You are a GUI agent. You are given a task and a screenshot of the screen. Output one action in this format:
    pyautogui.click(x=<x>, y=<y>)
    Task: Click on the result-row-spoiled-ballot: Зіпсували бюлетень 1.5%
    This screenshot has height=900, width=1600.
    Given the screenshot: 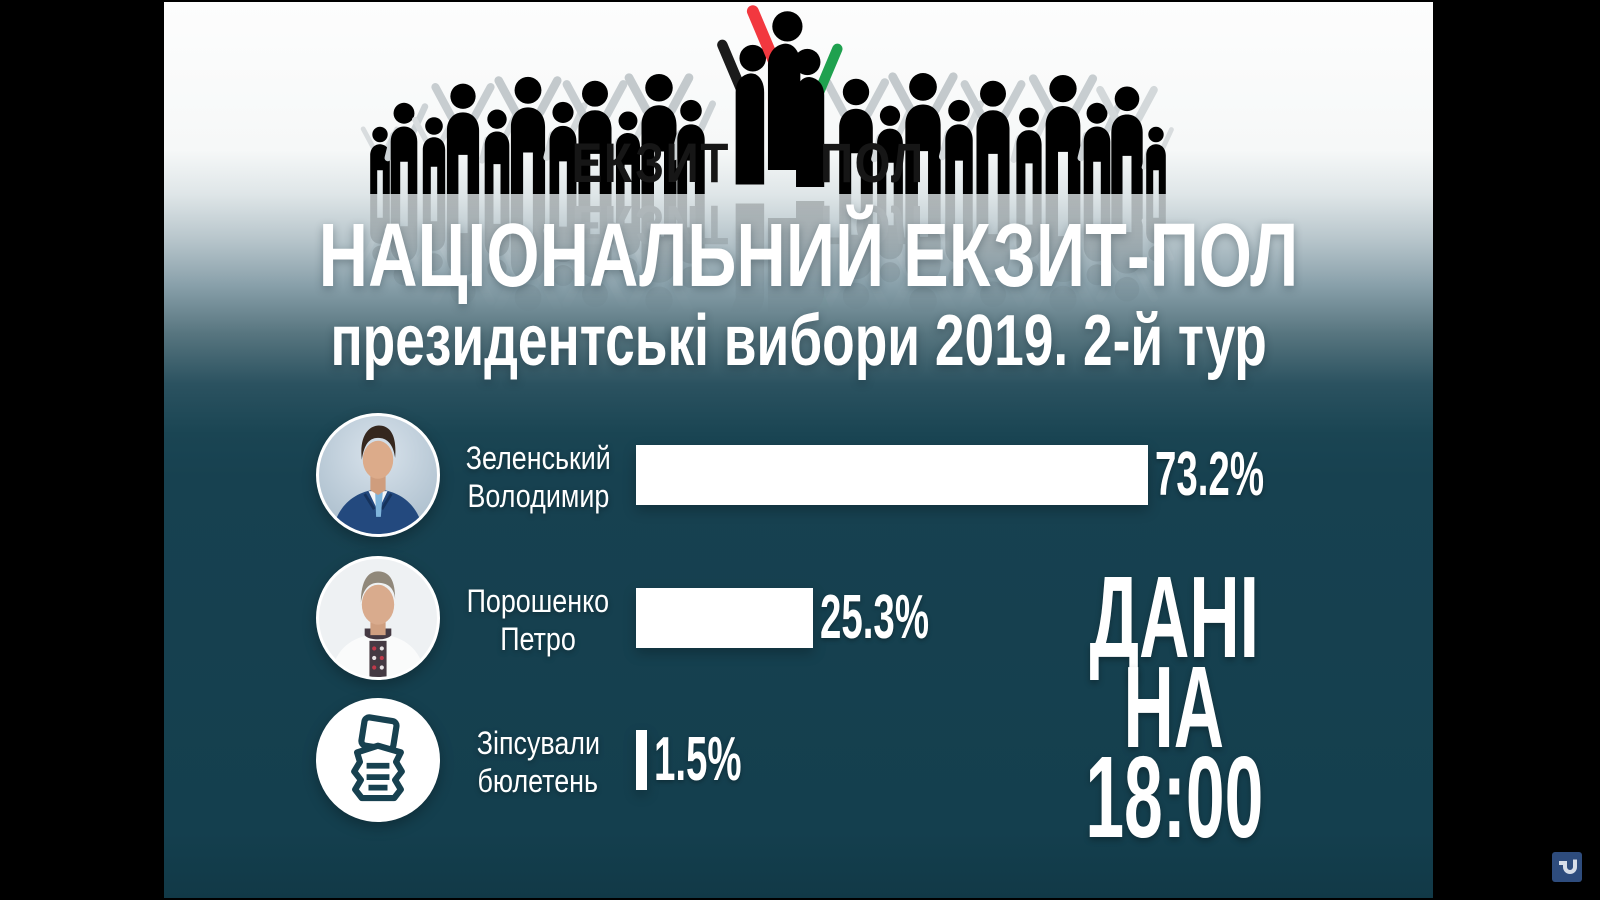 What is the action you would take?
    pyautogui.click(x=798, y=760)
    